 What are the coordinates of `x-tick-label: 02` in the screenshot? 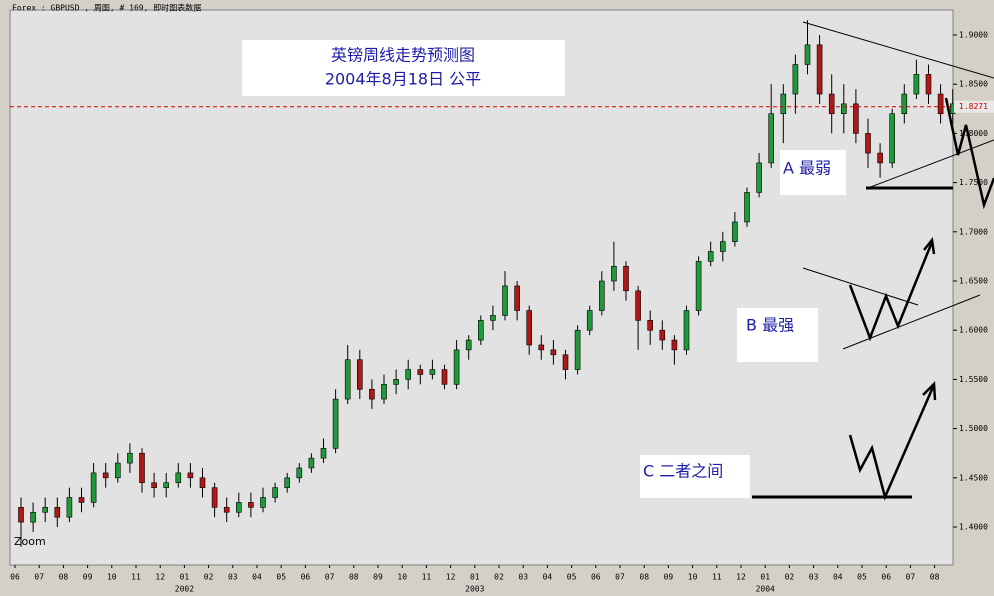 It's located at (499, 577).